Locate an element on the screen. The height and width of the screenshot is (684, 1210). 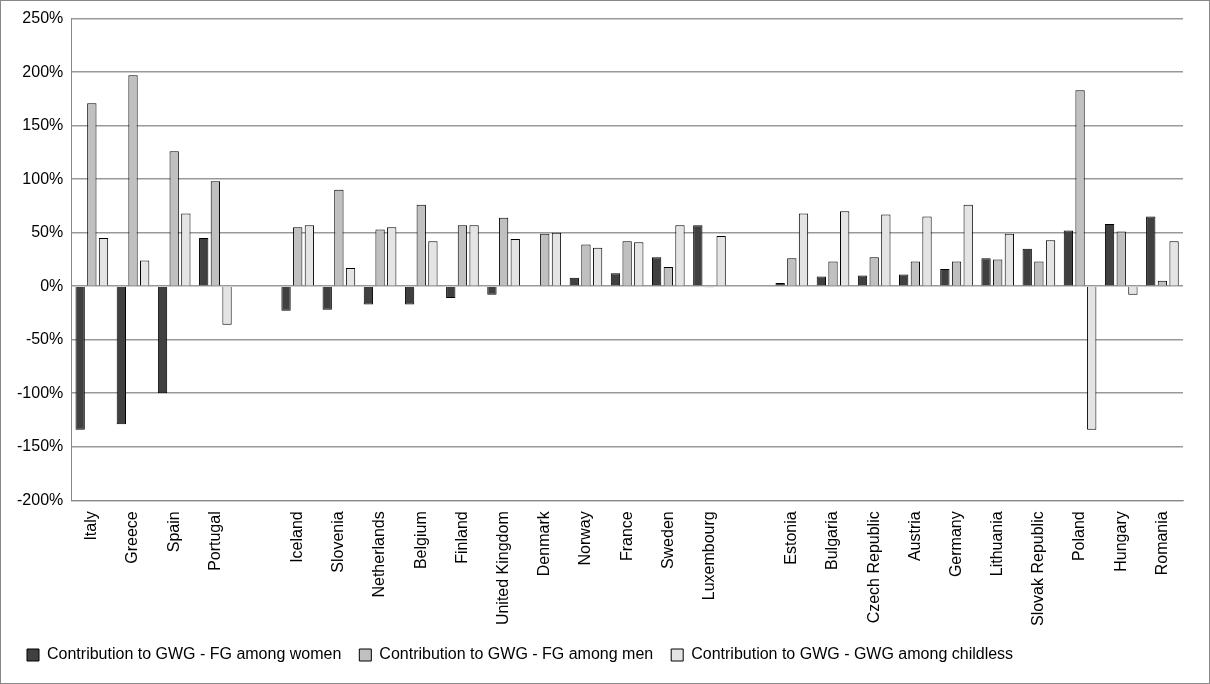
x-tick-label: Lithuania is located at coordinates (997, 544).